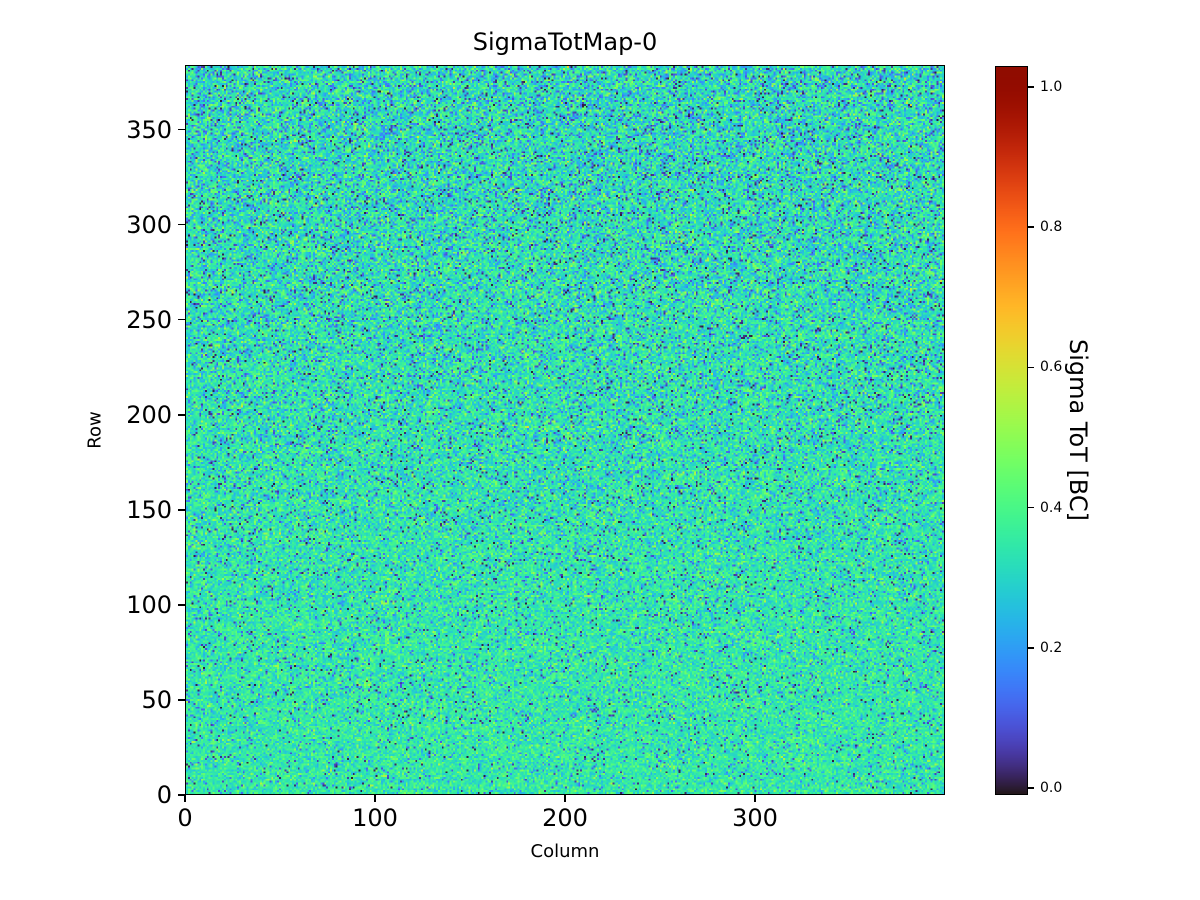 The height and width of the screenshot is (900, 1200). I want to click on y-tick-label: 200, so click(149, 414).